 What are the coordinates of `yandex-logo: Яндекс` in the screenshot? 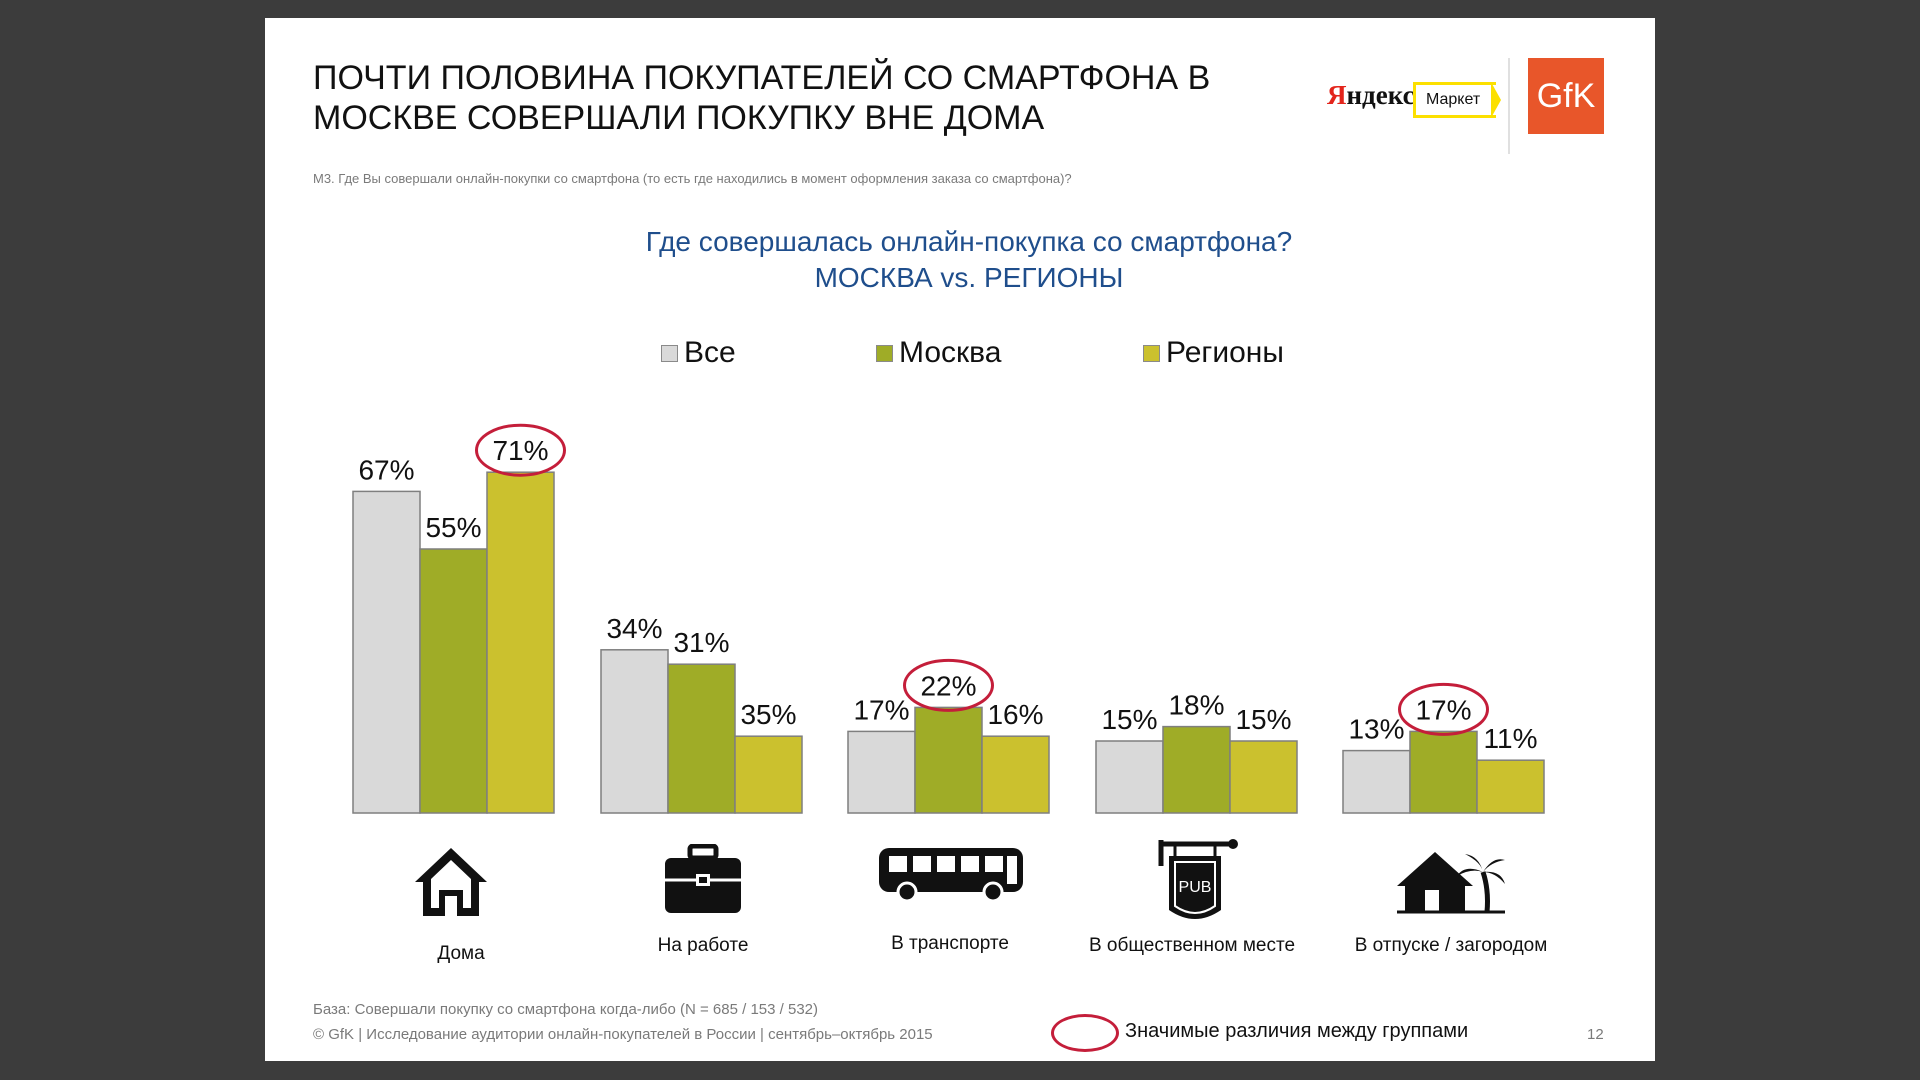 It's located at (1371, 95).